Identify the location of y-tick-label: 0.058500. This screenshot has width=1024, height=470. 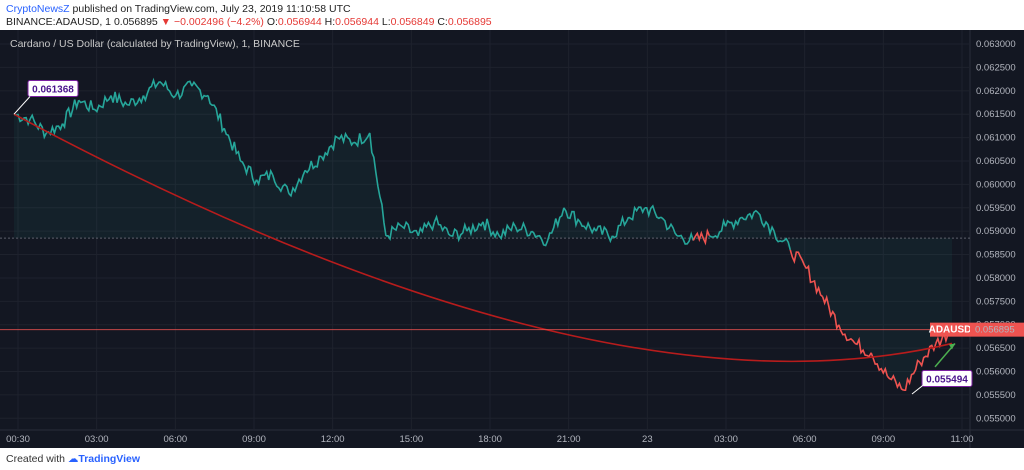
(996, 255).